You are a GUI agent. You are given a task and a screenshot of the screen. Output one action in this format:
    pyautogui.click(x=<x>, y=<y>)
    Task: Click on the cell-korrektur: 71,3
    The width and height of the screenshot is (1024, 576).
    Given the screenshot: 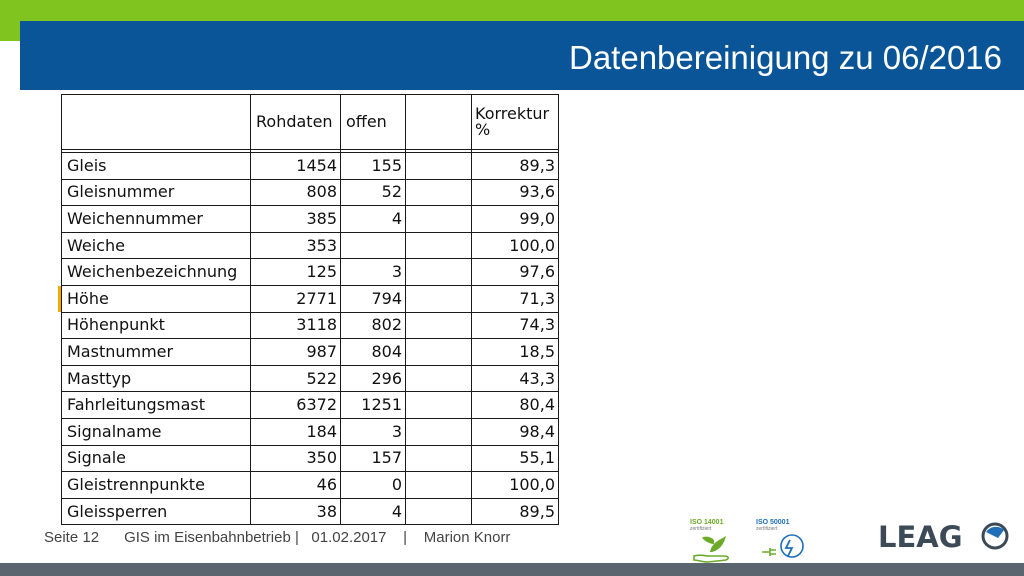 What is the action you would take?
    pyautogui.click(x=515, y=298)
    